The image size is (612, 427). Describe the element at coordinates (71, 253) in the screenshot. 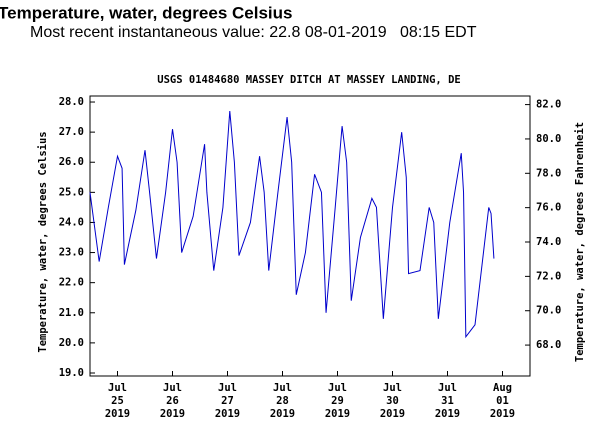

I see `y-tick-label: 23.0` at that location.